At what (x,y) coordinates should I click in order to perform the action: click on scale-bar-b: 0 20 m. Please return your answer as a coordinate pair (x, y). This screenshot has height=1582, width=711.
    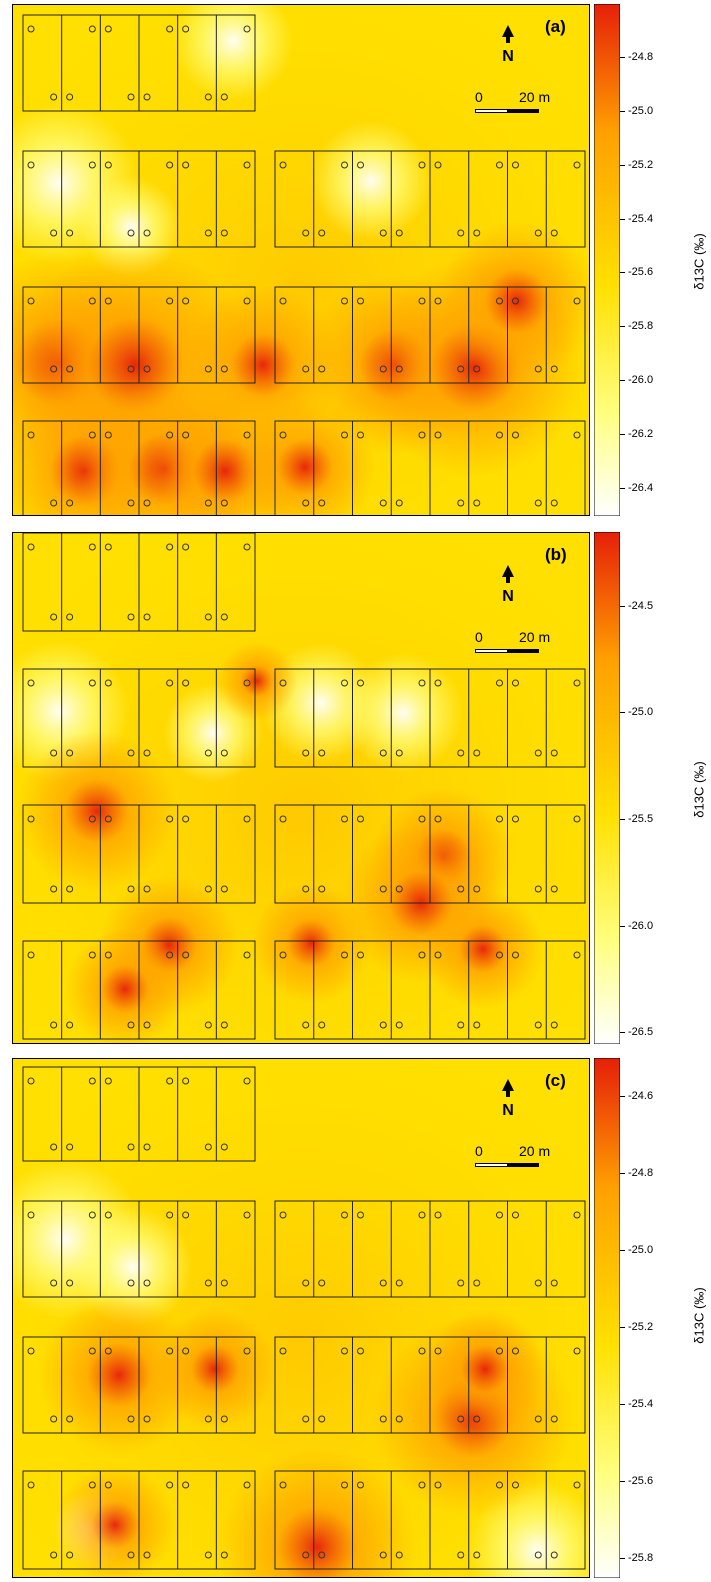
    Looking at the image, I should click on (515, 644).